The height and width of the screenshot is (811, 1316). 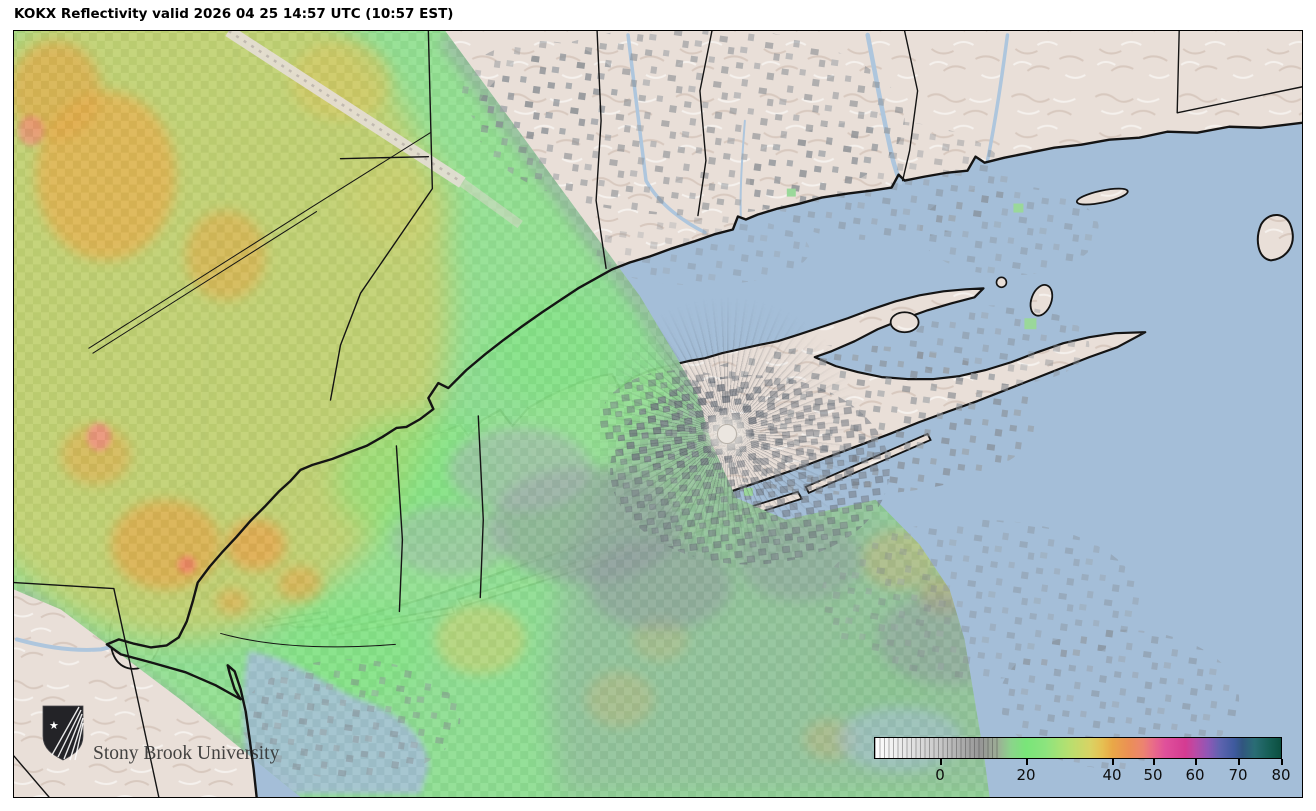 What do you see at coordinates (1238, 775) in the screenshot?
I see `colorbar-tick-label: 70` at bounding box center [1238, 775].